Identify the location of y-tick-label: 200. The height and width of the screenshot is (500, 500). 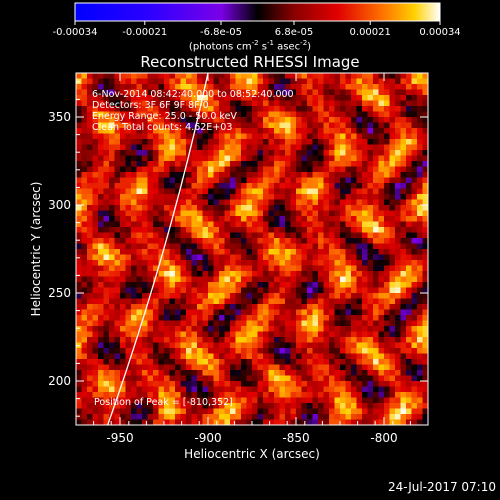
(59, 381).